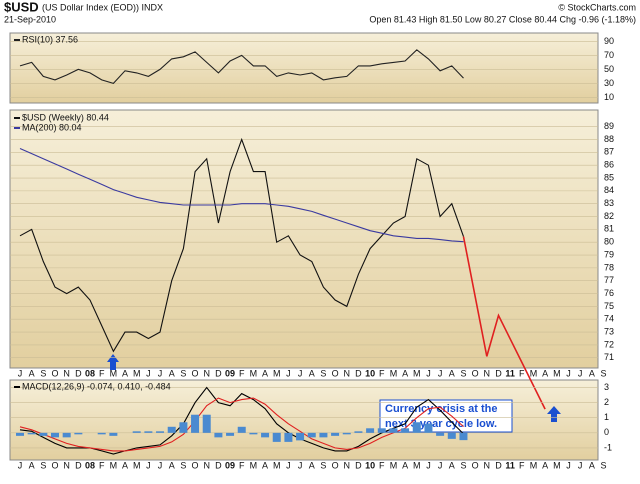 This screenshot has width=640, height=484. What do you see at coordinates (609, 229) in the screenshot?
I see `y-tick-label: 81` at bounding box center [609, 229].